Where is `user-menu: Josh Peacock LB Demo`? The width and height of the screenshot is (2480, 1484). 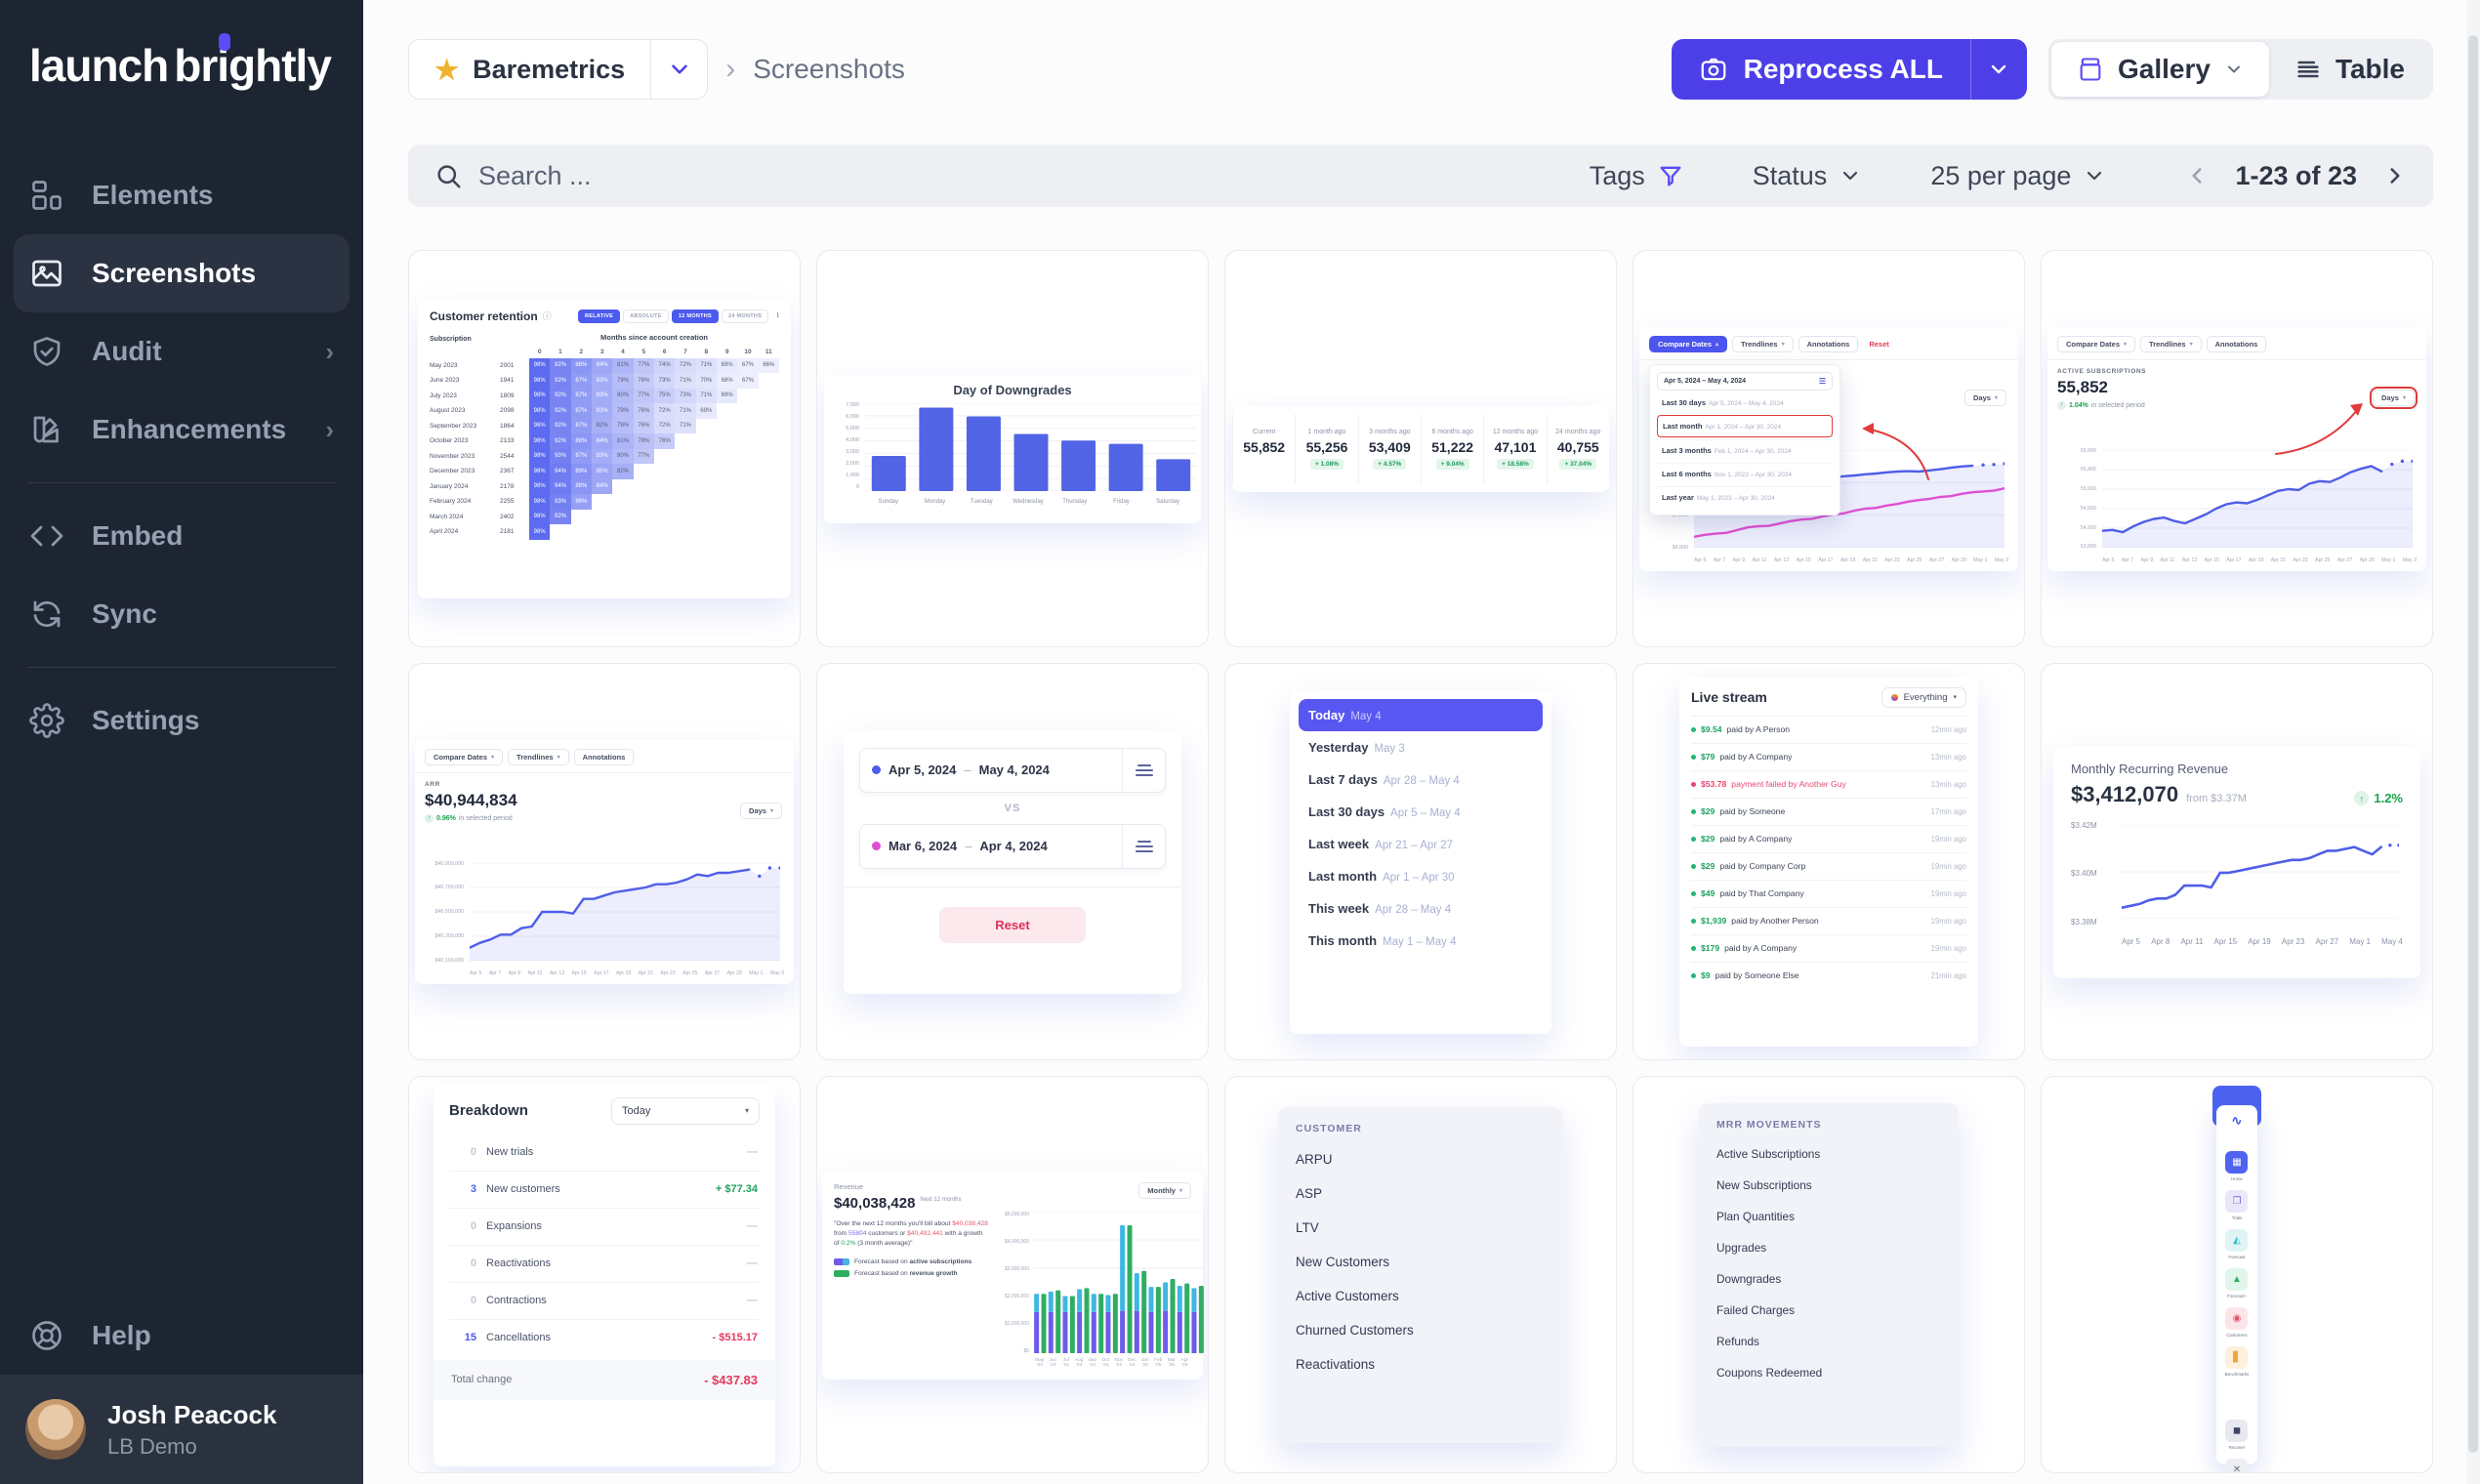 user-menu: Josh Peacock LB Demo is located at coordinates (181, 1429).